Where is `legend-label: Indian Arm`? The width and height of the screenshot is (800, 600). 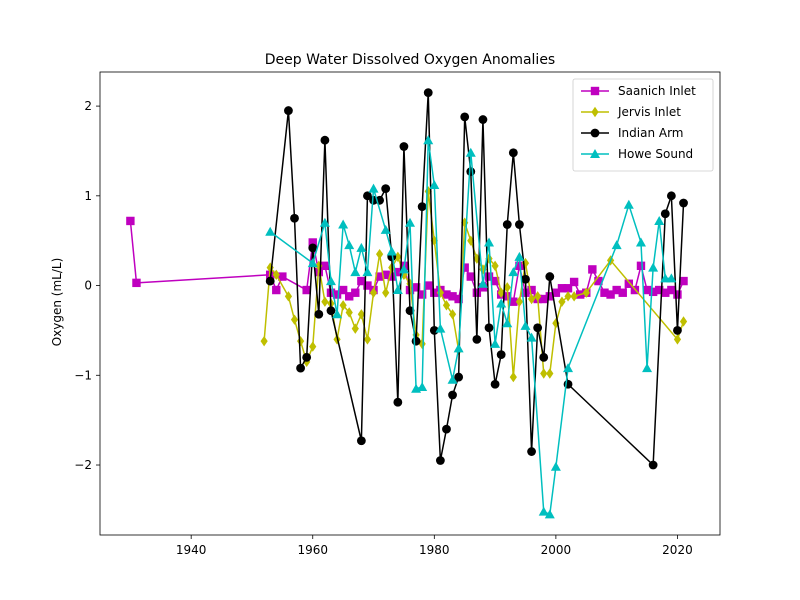
legend-label: Indian Arm is located at coordinates (651, 133).